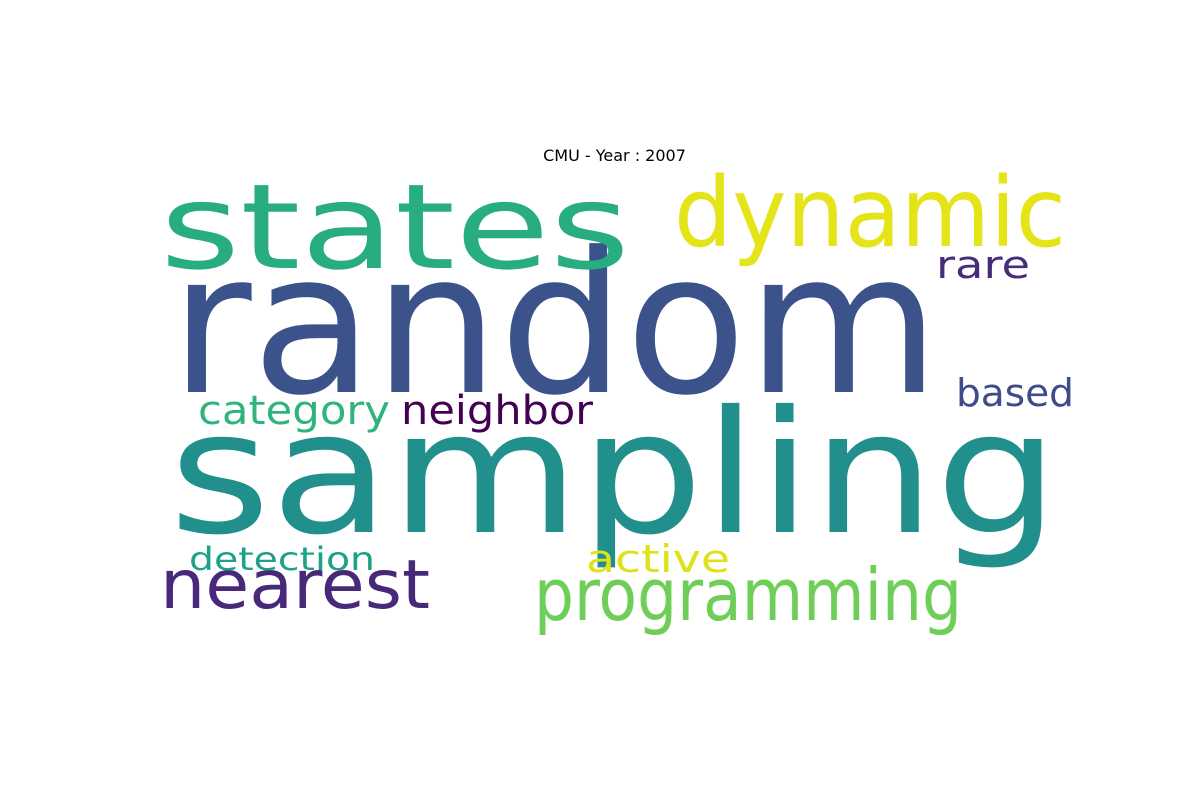 The width and height of the screenshot is (1200, 800). Describe the element at coordinates (294, 411) in the screenshot. I see `word-category: category` at that location.